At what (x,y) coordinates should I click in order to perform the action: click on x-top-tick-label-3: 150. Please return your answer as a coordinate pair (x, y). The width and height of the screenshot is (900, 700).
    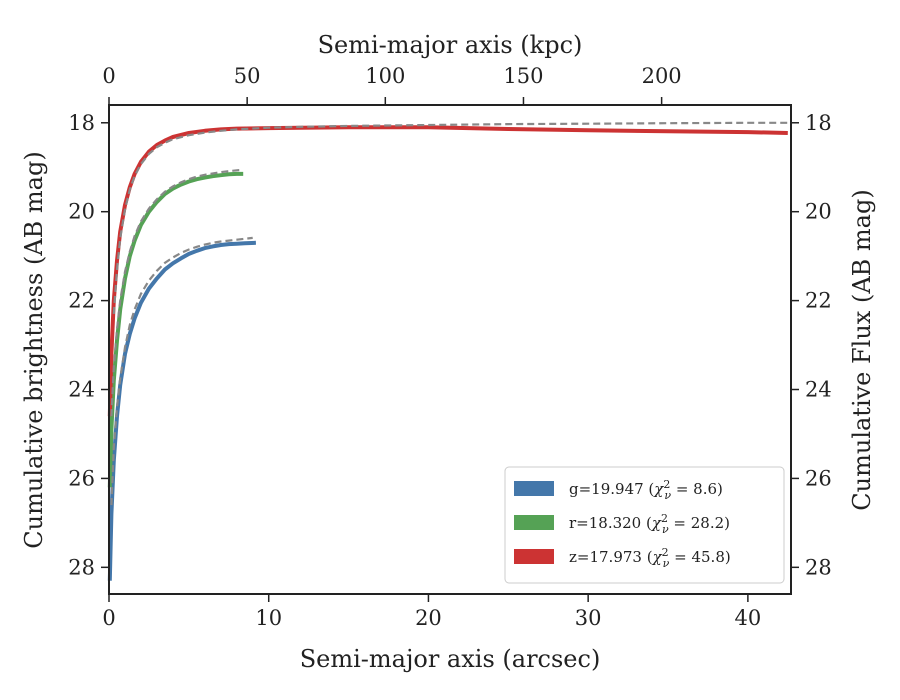
    Looking at the image, I should click on (523, 76).